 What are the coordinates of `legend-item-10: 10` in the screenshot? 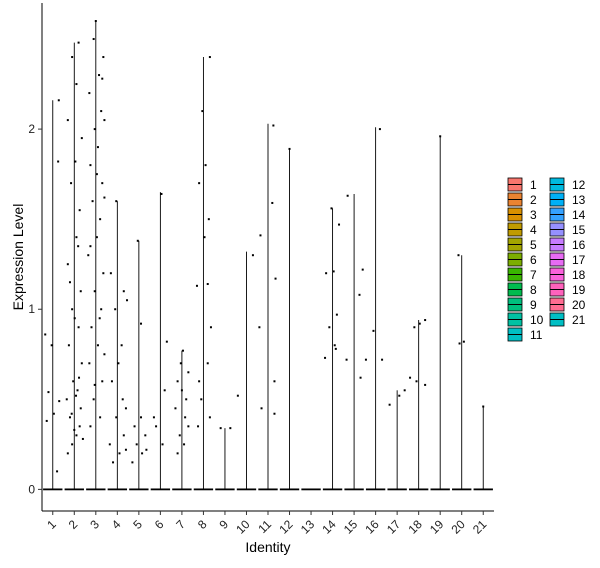 It's located at (525, 319).